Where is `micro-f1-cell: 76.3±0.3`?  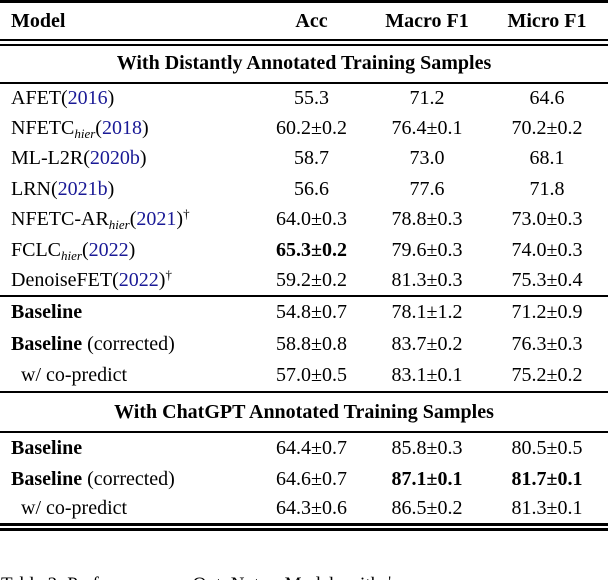 micro-f1-cell: 76.3±0.3 is located at coordinates (547, 344).